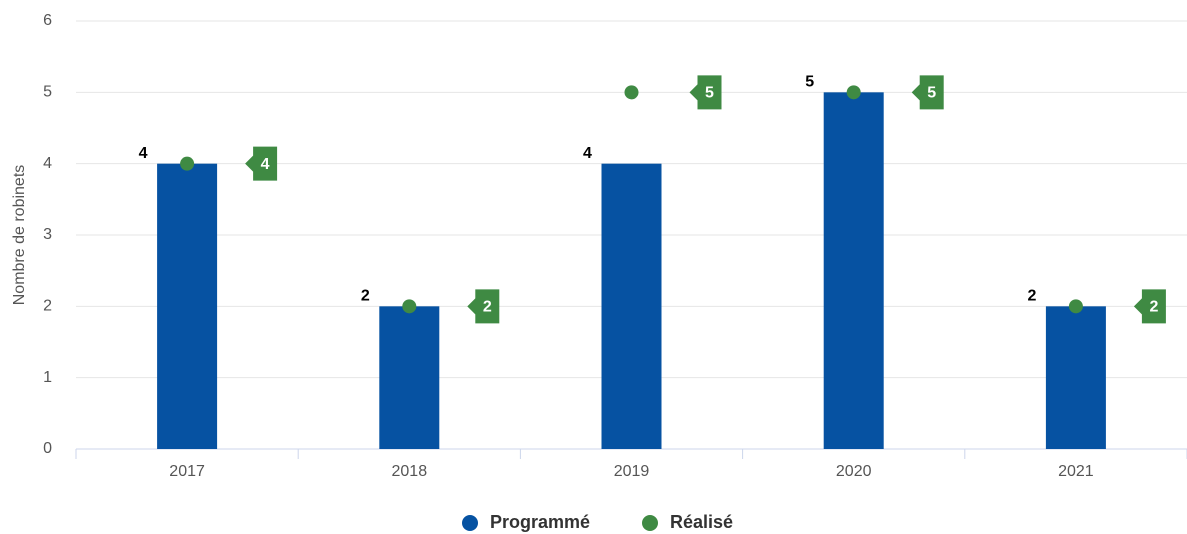 The width and height of the screenshot is (1187, 534). I want to click on x-tick-label: 2021, so click(1076, 471).